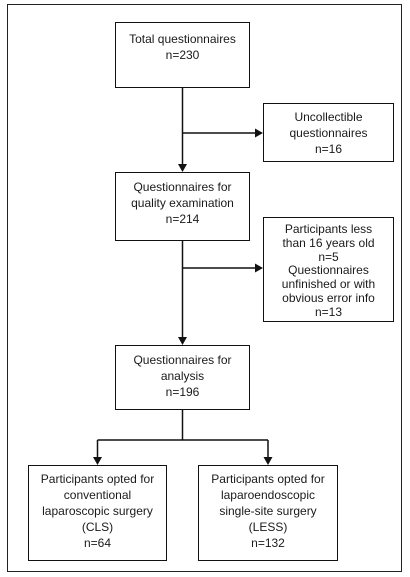  Describe the element at coordinates (328, 311) in the screenshot. I see `box-count: n=13` at that location.